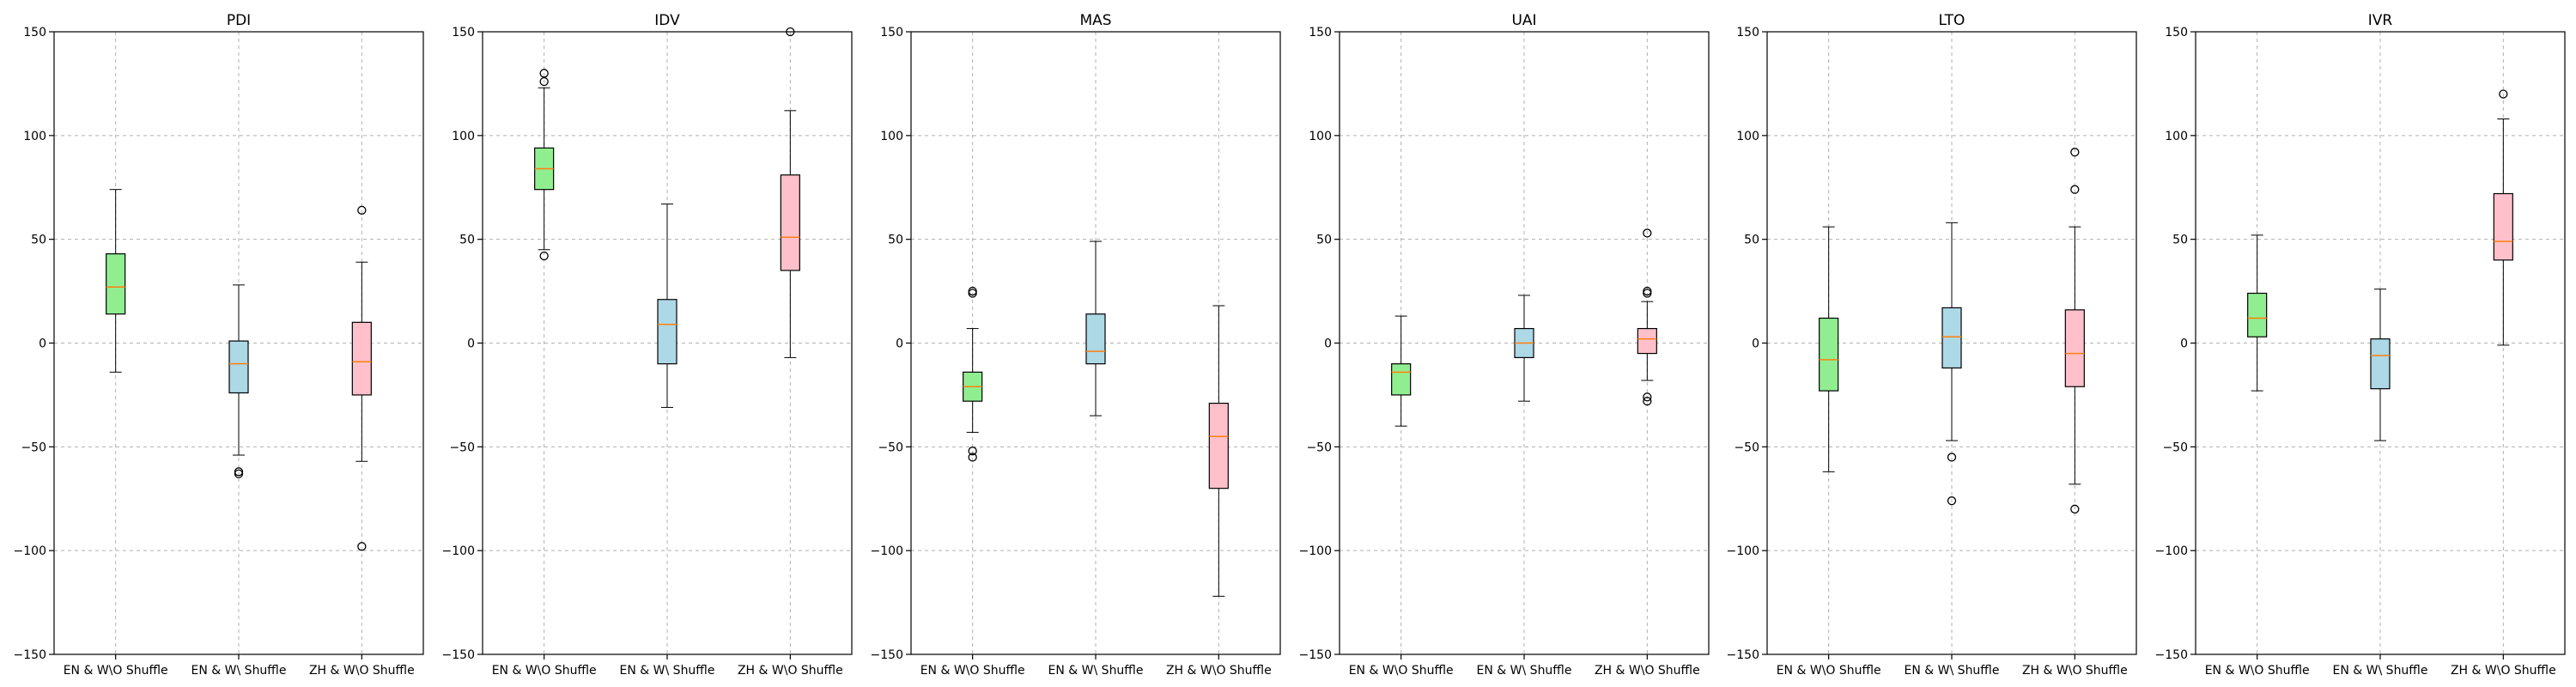 Image resolution: width=2576 pixels, height=687 pixels. Describe the element at coordinates (1524, 20) in the screenshot. I see `panel-title: UAI` at that location.